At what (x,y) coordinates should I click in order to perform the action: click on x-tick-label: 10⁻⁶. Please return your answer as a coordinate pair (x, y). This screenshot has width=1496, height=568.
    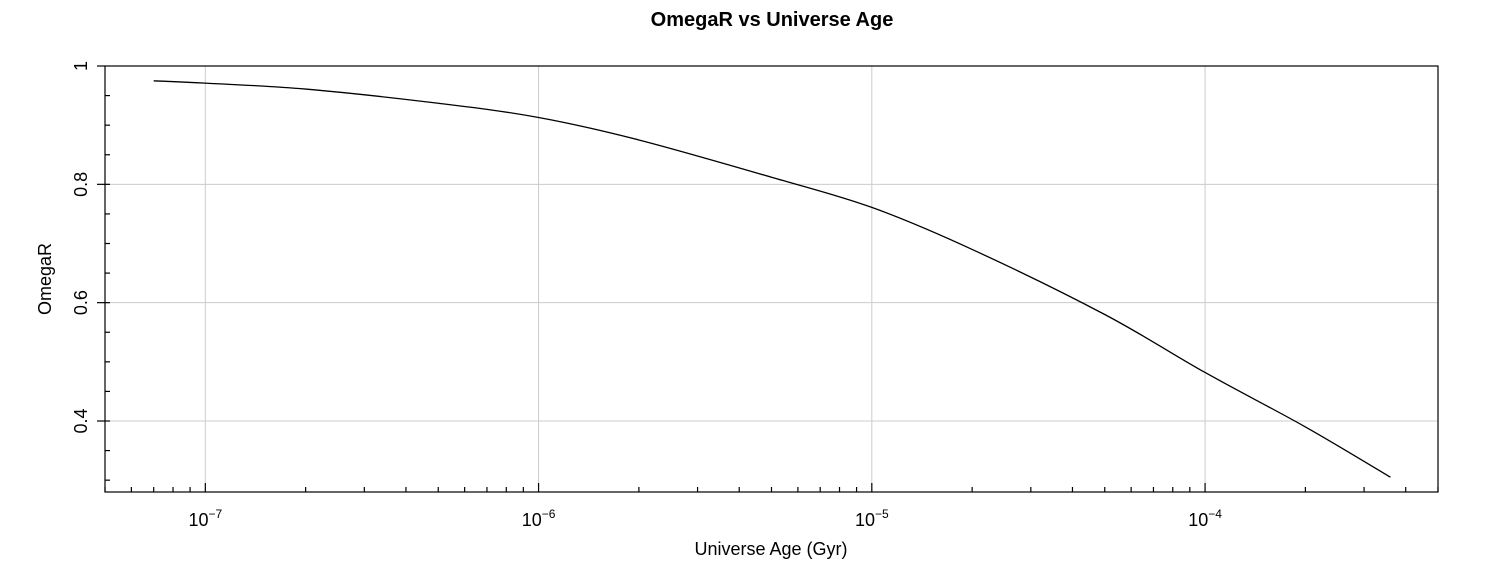
    Looking at the image, I should click on (539, 518).